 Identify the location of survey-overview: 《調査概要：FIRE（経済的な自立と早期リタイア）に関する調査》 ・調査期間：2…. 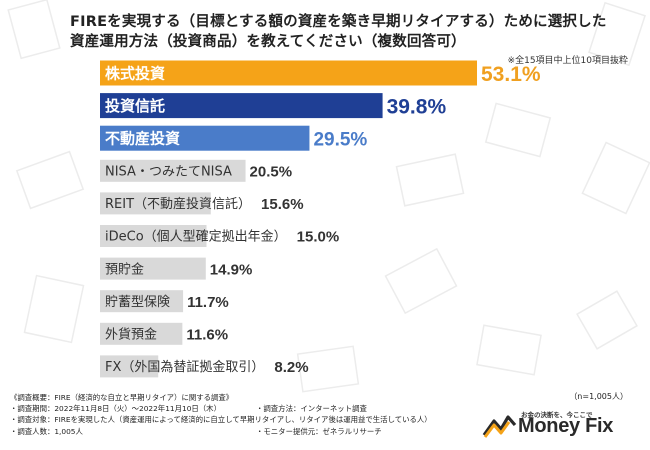
(221, 414).